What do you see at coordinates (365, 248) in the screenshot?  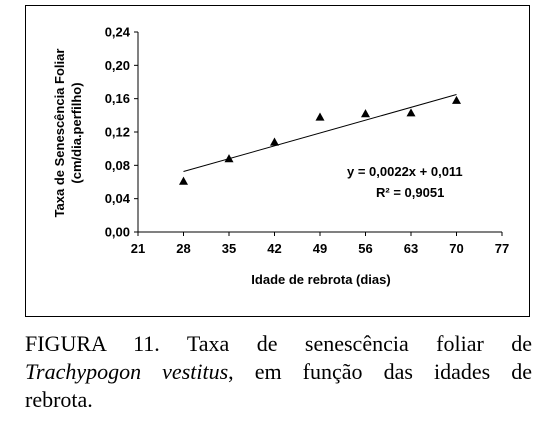 I see `x-tick-label: 56` at bounding box center [365, 248].